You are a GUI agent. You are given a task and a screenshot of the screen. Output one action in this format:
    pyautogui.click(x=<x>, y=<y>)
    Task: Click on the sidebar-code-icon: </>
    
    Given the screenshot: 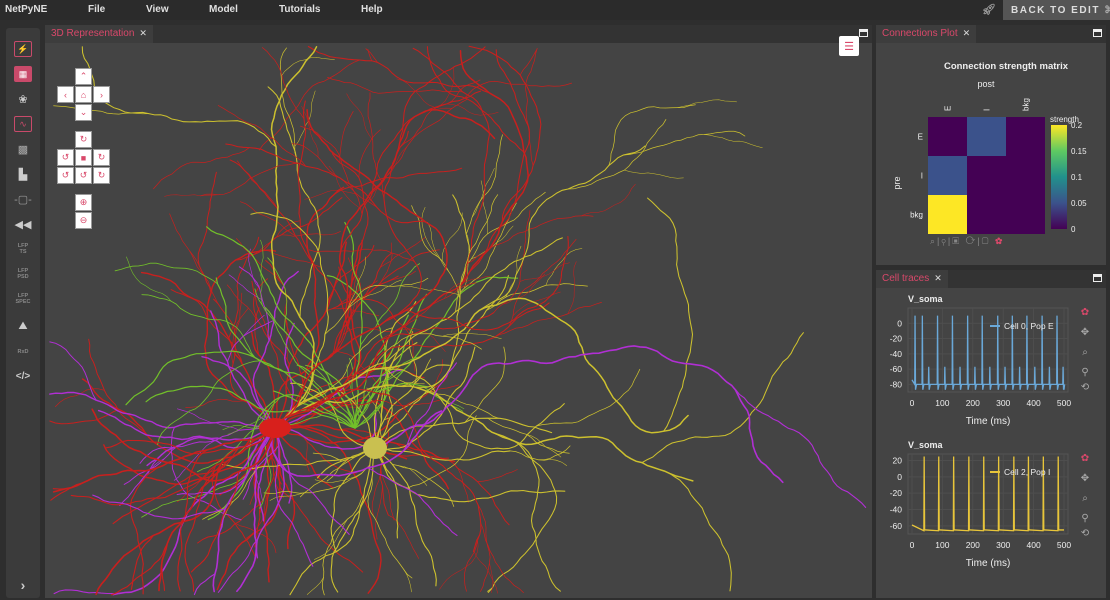 What is the action you would take?
    pyautogui.click(x=23, y=376)
    